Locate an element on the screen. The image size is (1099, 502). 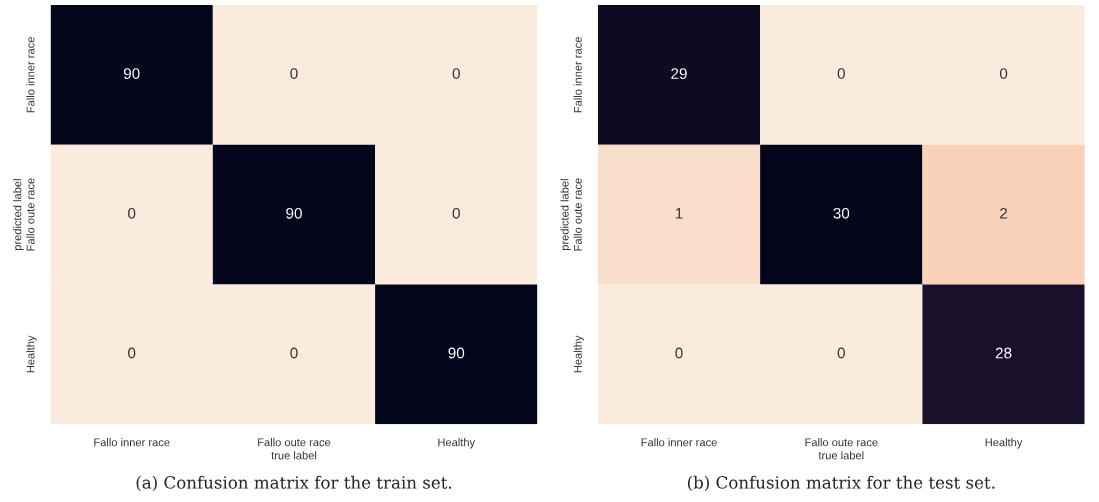
text: (b) Confusion matrix for the test set. is located at coordinates (841, 483).